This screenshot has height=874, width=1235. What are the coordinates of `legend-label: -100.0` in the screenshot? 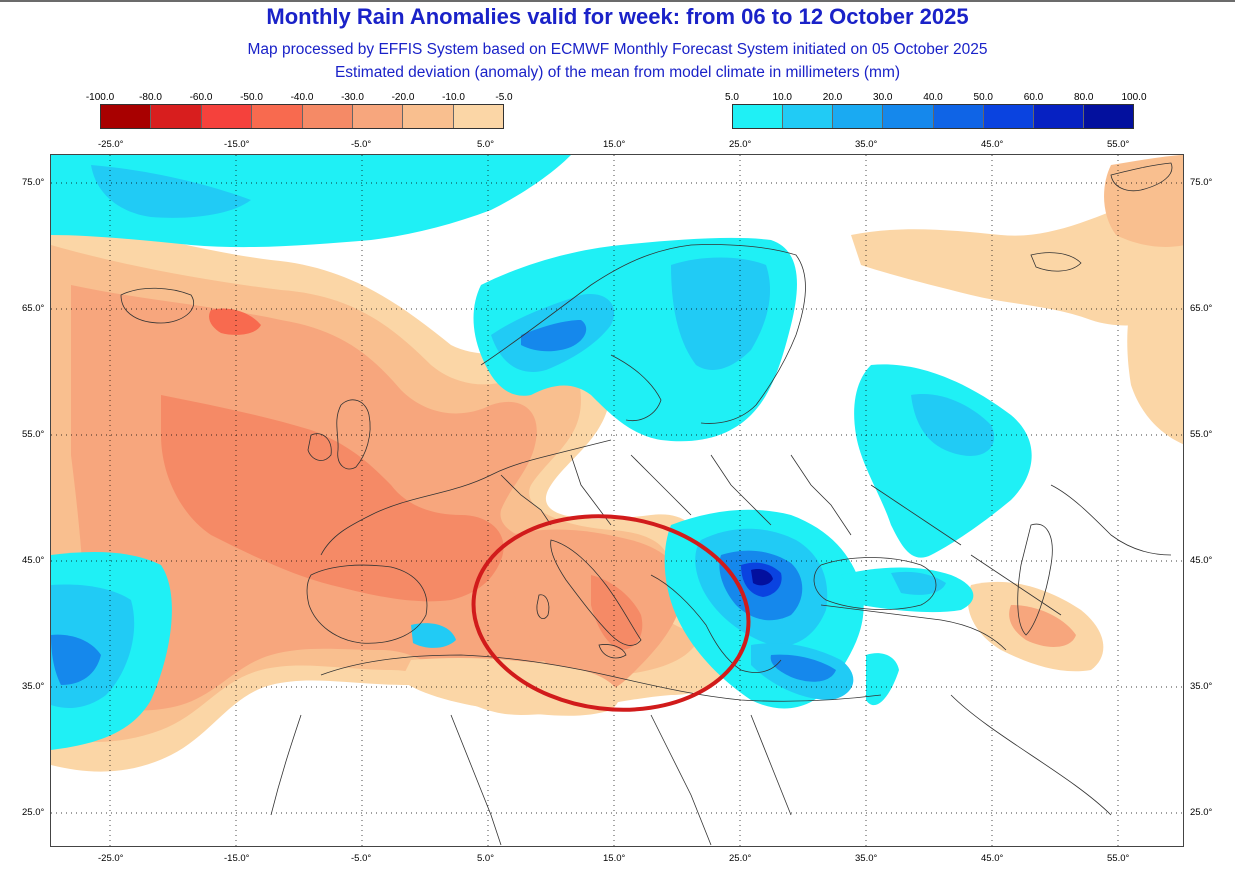 It's located at (100, 97).